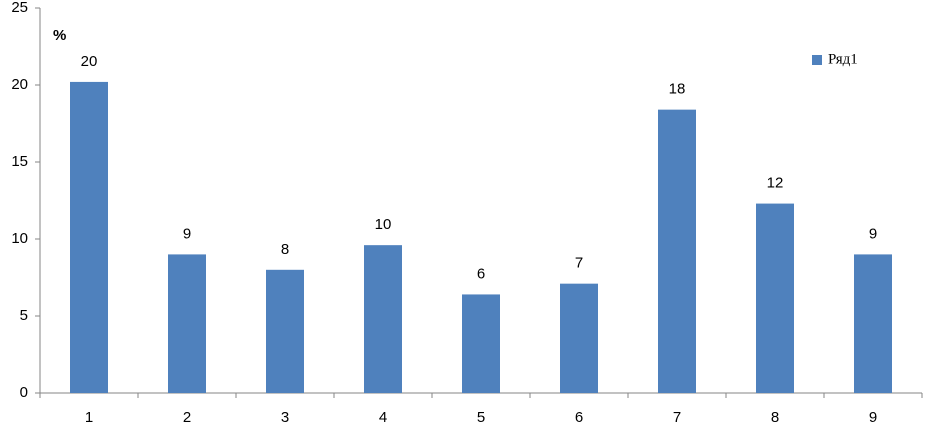  What do you see at coordinates (89, 61) in the screenshot?
I see `value-label: 20` at bounding box center [89, 61].